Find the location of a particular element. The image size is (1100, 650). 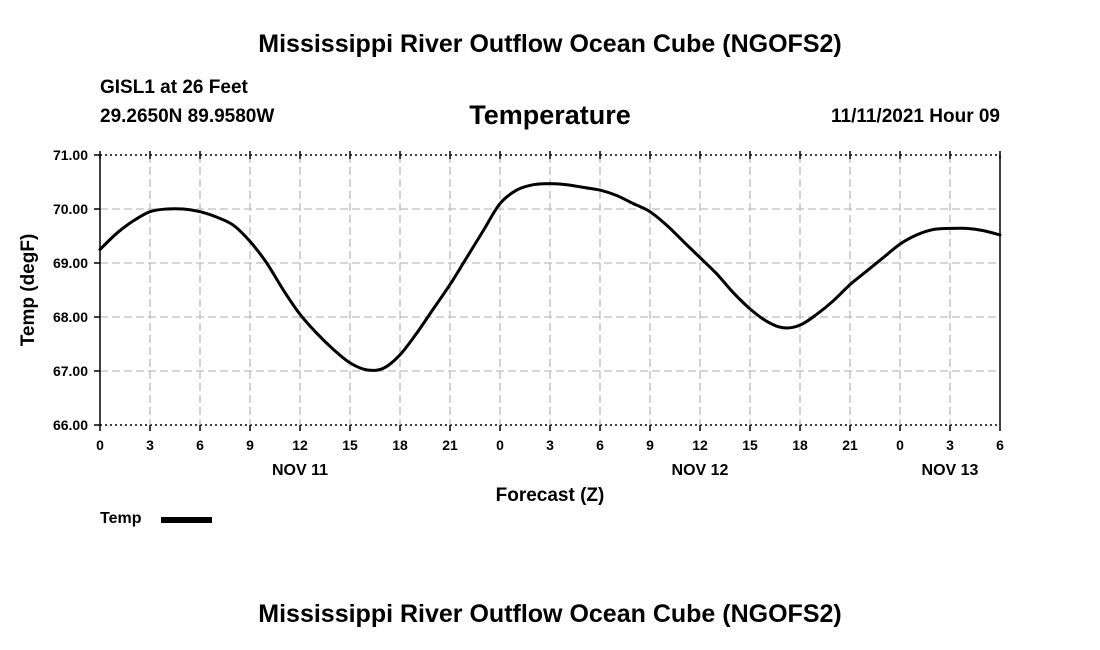

station-name: GISL1 at 26 Feet is located at coordinates (174, 87).